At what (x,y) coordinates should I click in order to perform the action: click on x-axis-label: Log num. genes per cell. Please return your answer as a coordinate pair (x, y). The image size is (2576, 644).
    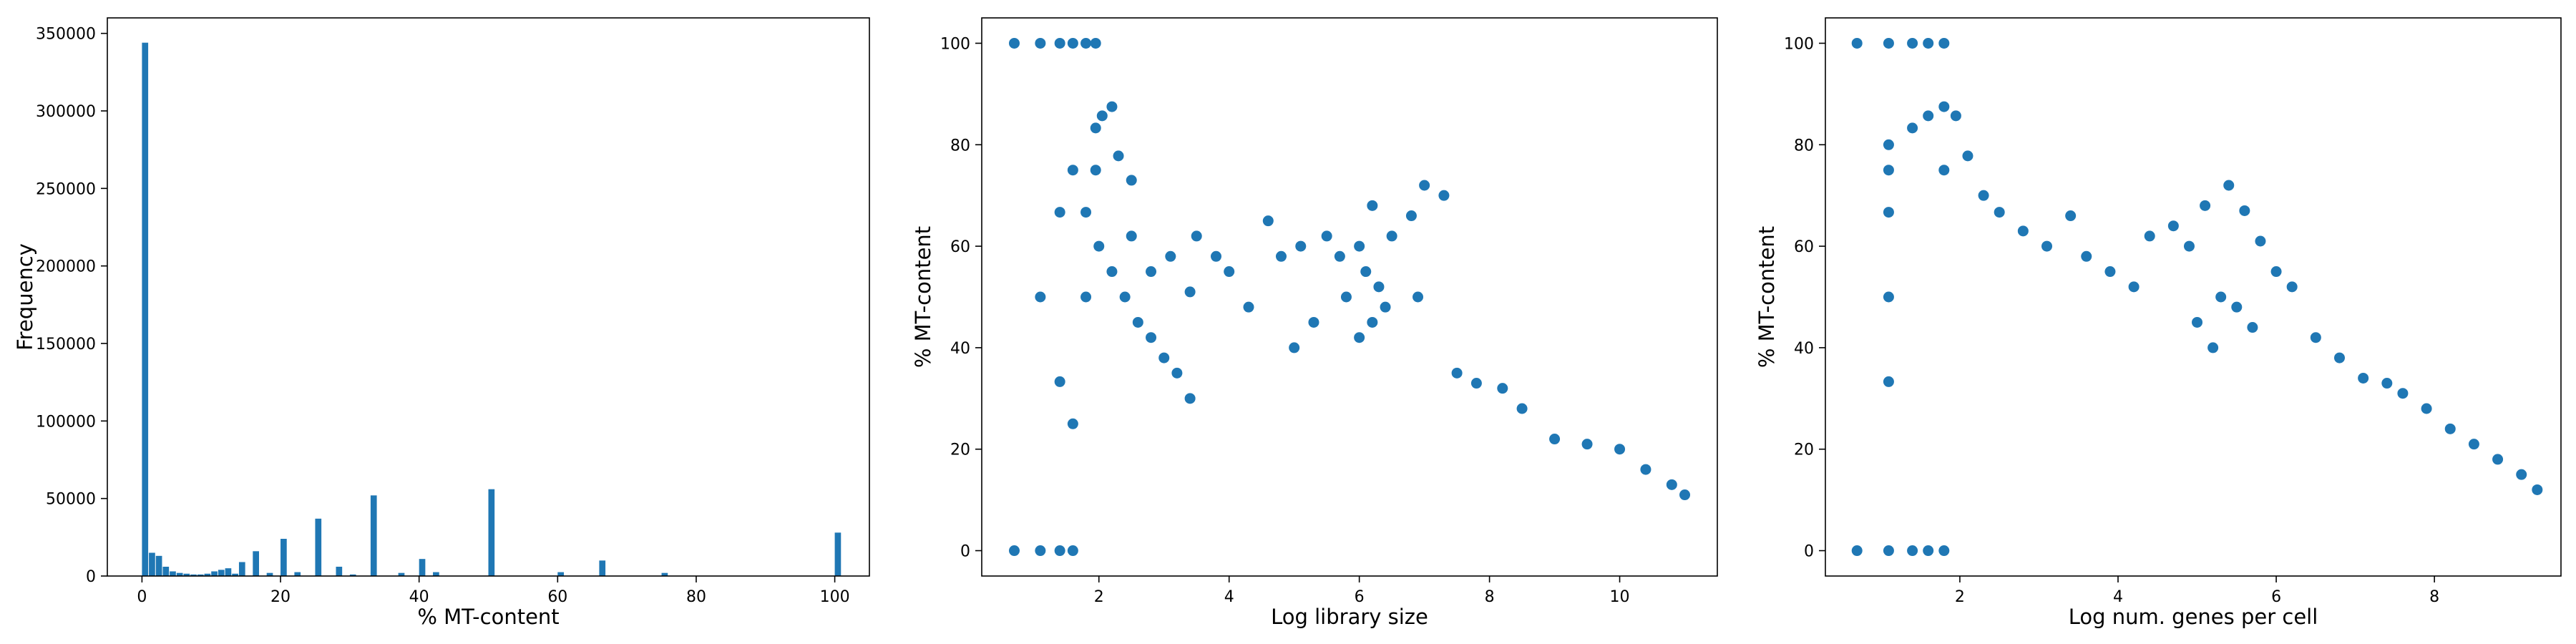
    Looking at the image, I should click on (2193, 617).